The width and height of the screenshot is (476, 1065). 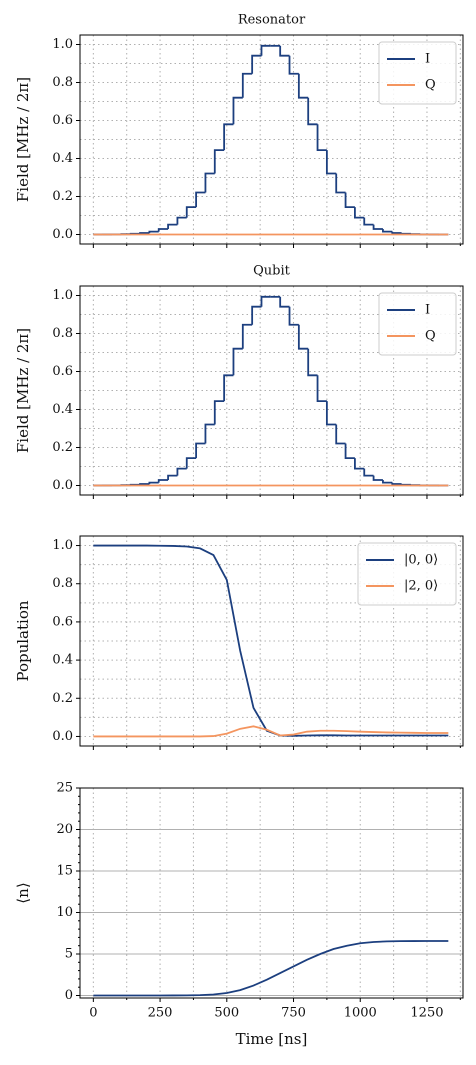 I want to click on y-tick-label: 15, so click(x=64, y=871).